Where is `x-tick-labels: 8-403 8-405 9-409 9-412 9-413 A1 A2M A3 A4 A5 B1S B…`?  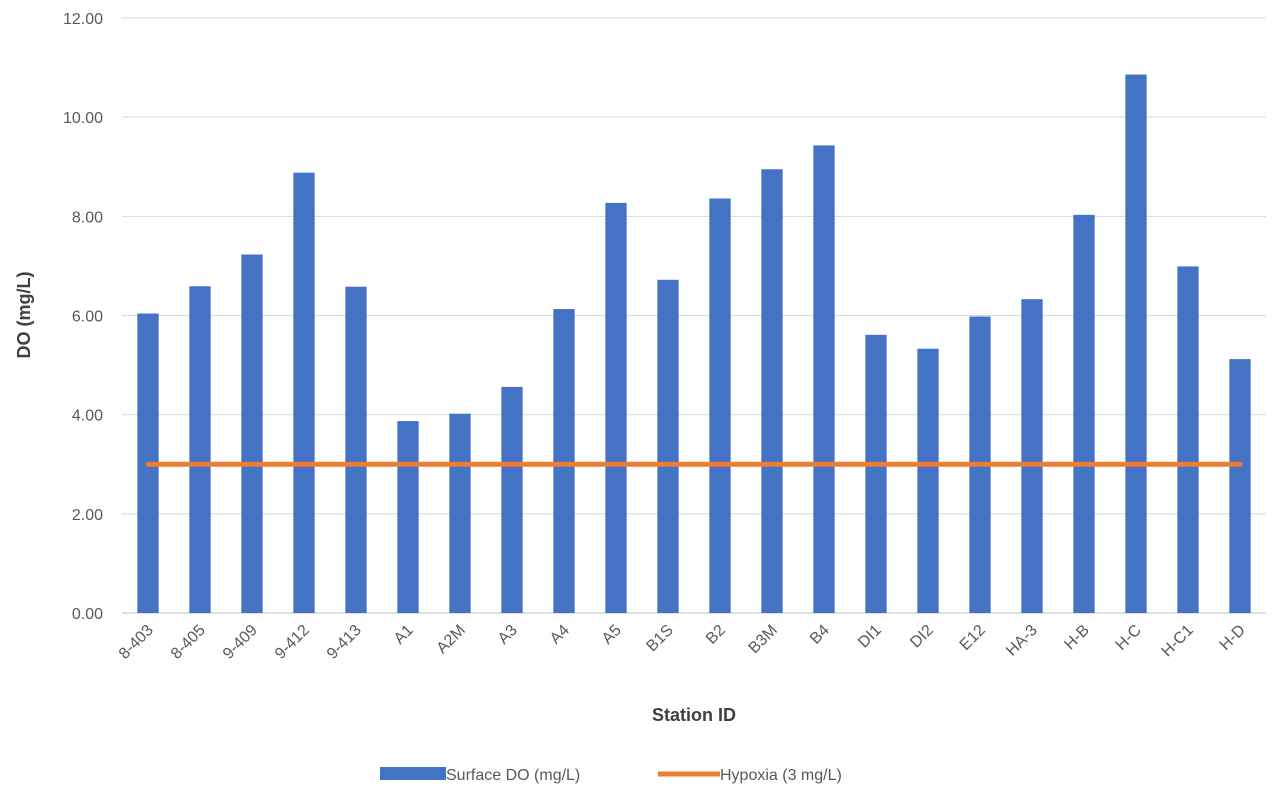 x-tick-labels: 8-403 8-405 9-409 9-412 9-413 A1 A2M A3 A4 A5 B1S B… is located at coordinates (682, 642).